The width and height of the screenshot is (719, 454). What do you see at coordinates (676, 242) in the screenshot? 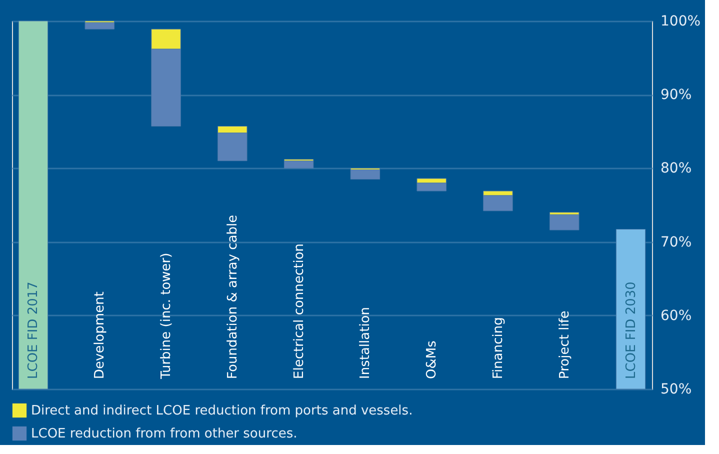
I see `y-tick-label: 70%` at bounding box center [676, 242].